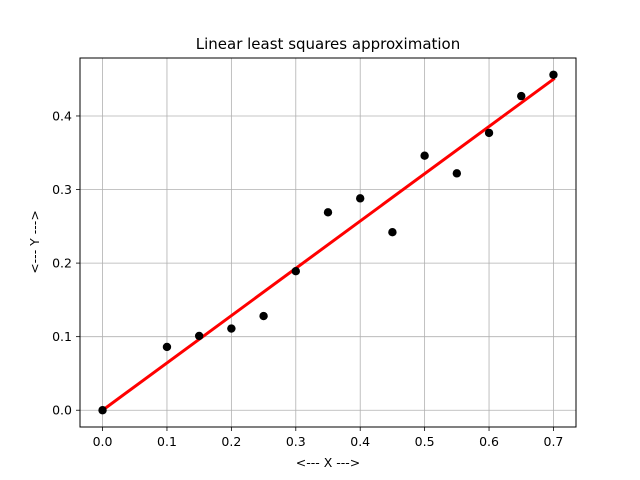 This screenshot has width=640, height=480. I want to click on y-tick-label: 0.3, so click(62, 189).